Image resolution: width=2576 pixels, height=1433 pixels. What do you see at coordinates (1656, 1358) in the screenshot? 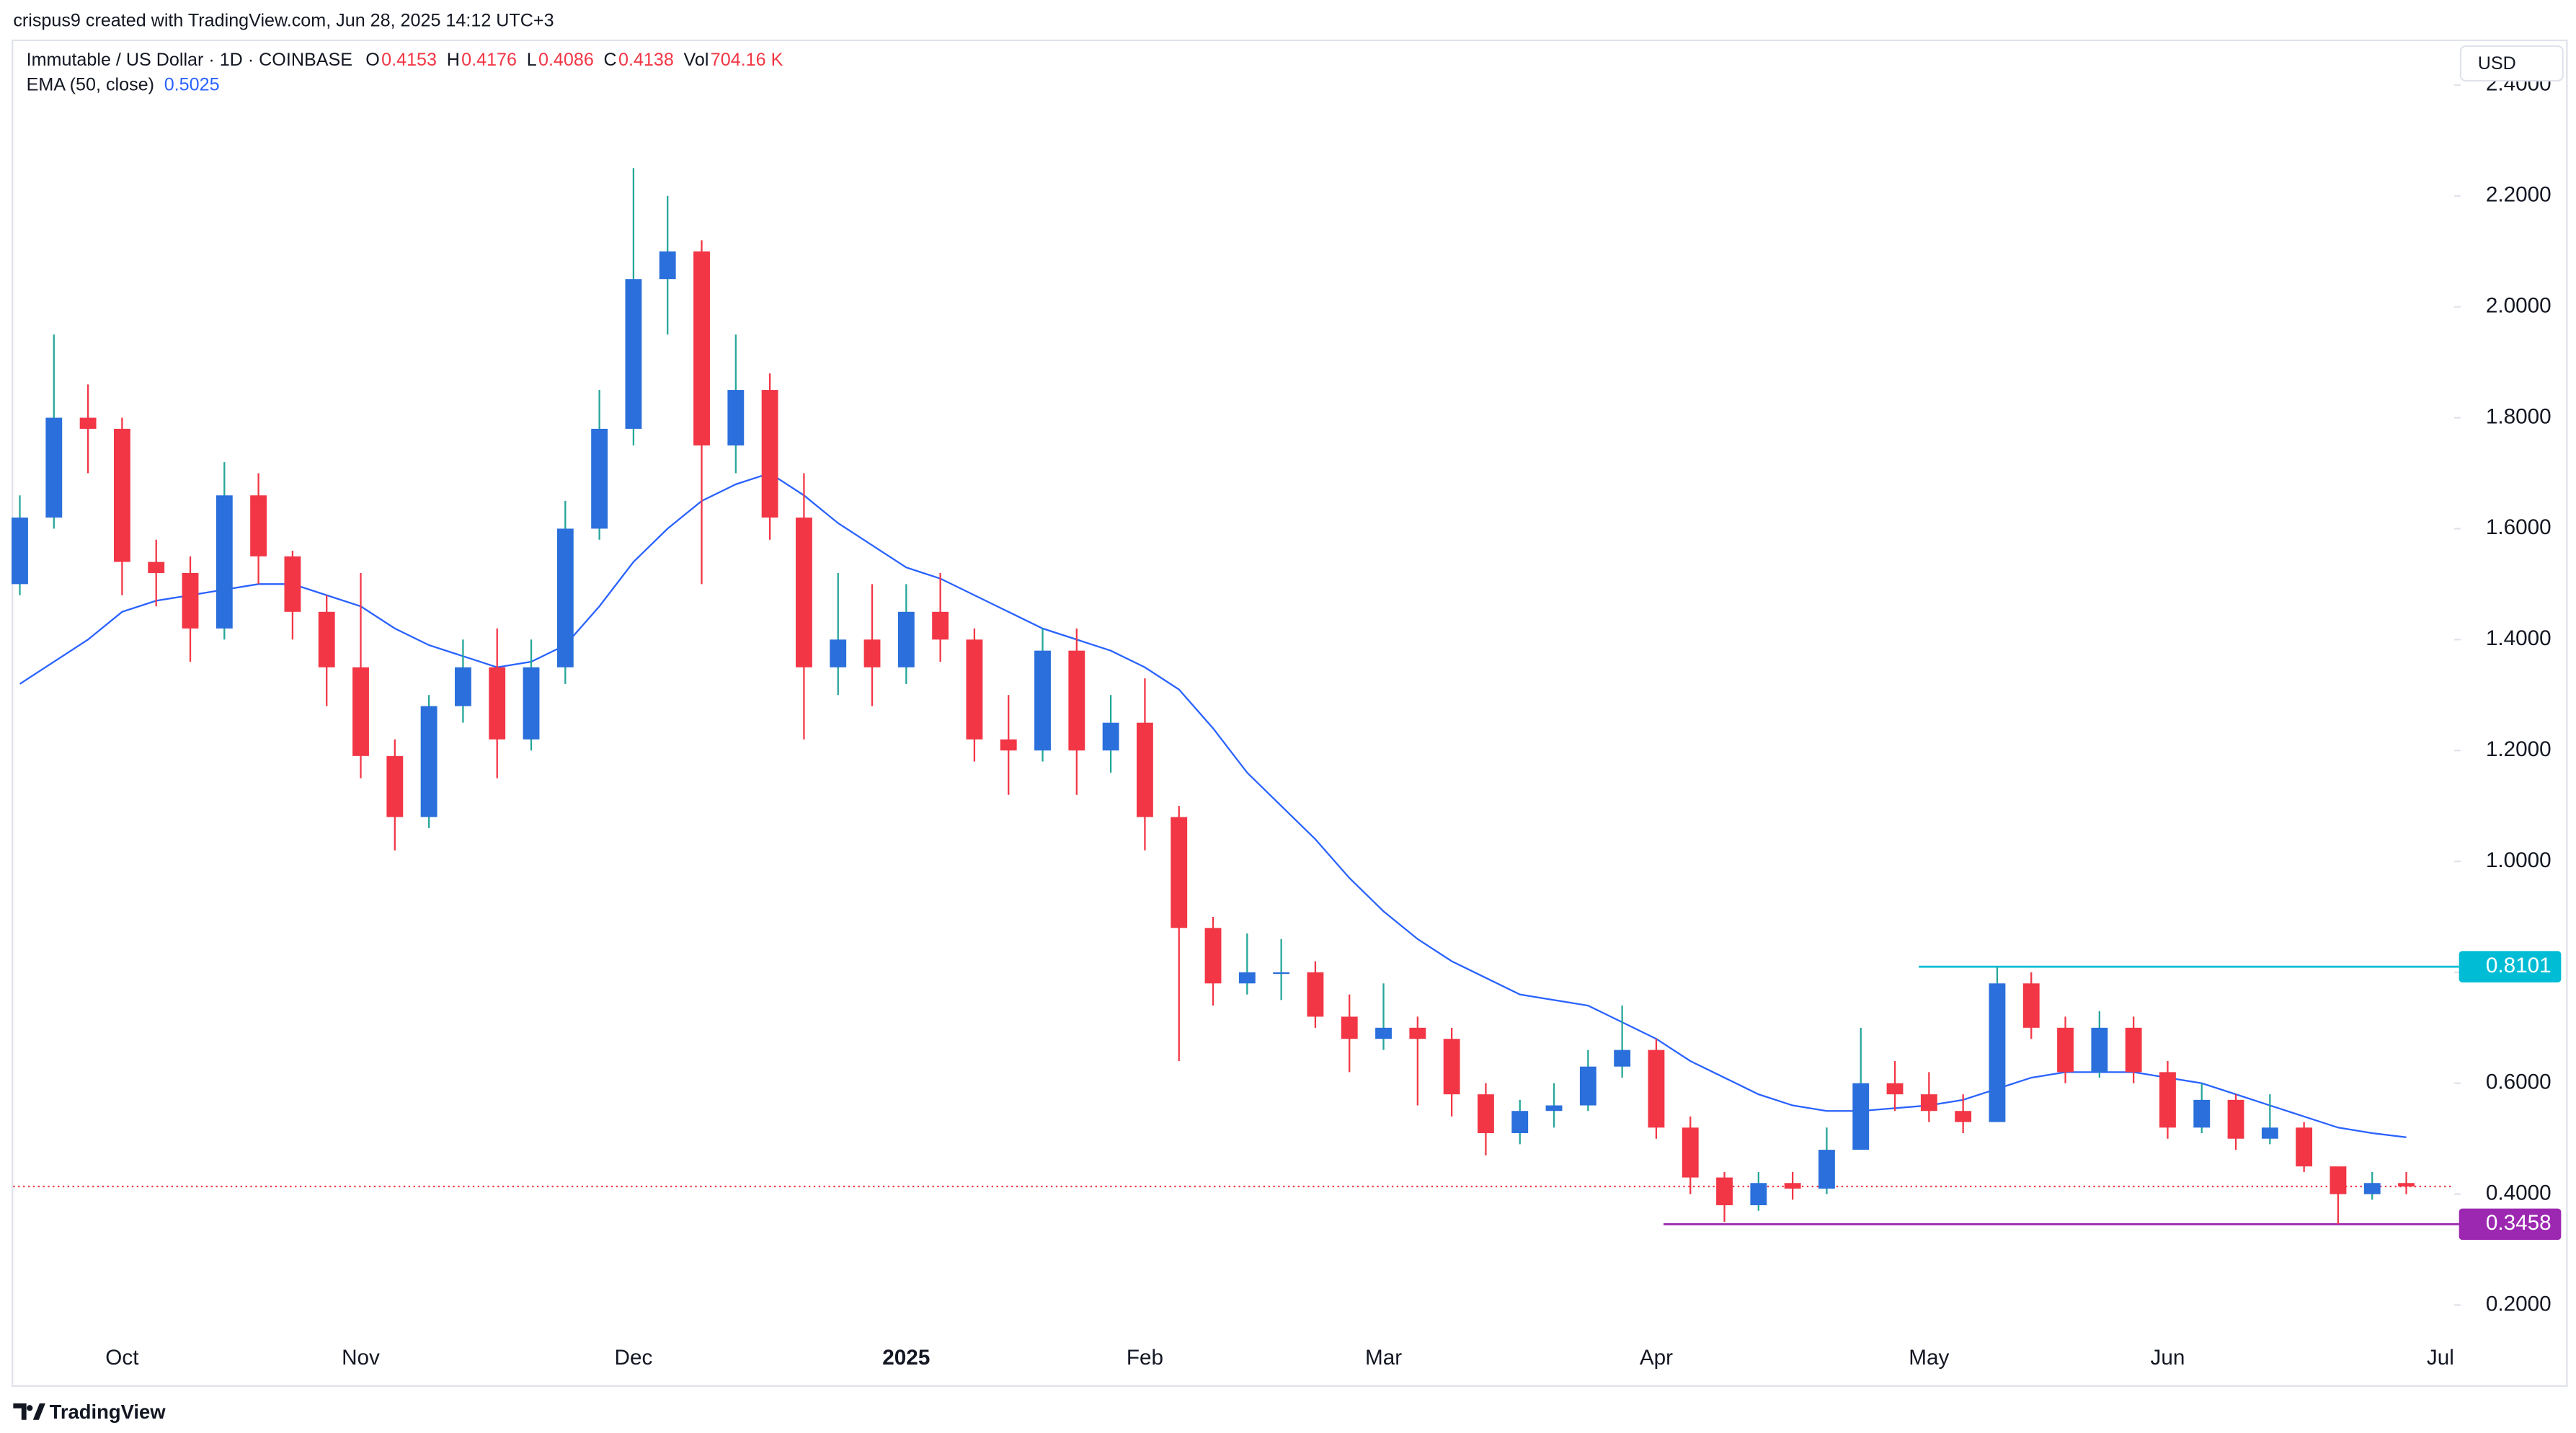
I see `x-tick-label: Apr` at bounding box center [1656, 1358].